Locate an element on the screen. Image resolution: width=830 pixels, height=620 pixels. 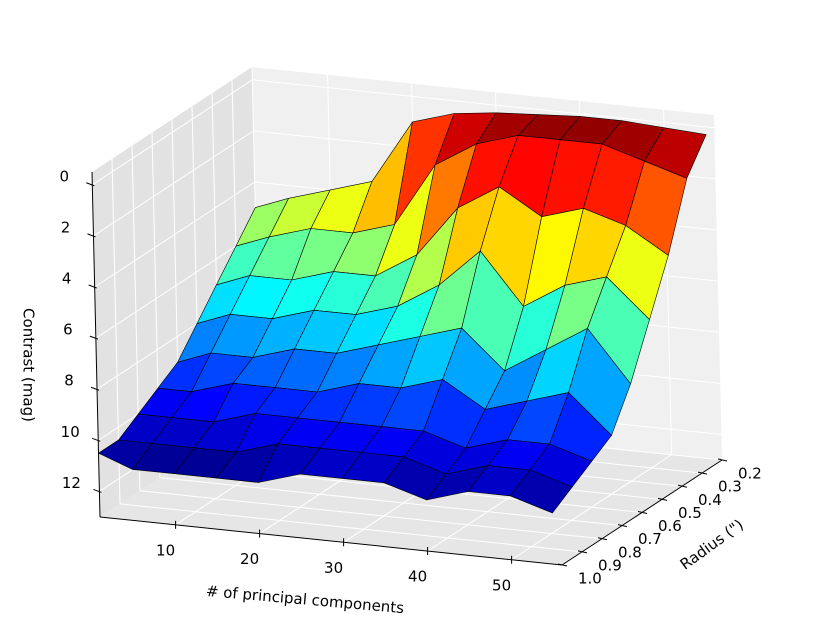
y-tick-label: 1.0 is located at coordinates (590, 579).